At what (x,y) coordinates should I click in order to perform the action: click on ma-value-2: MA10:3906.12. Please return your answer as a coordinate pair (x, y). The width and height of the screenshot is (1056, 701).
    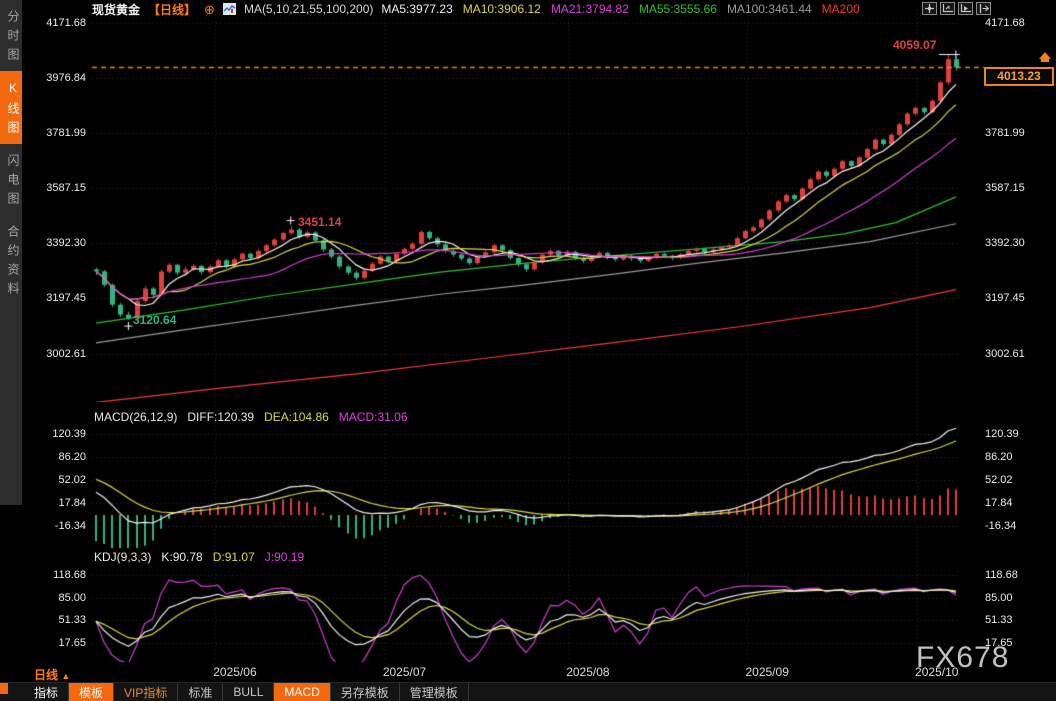
    Looking at the image, I should click on (501, 9).